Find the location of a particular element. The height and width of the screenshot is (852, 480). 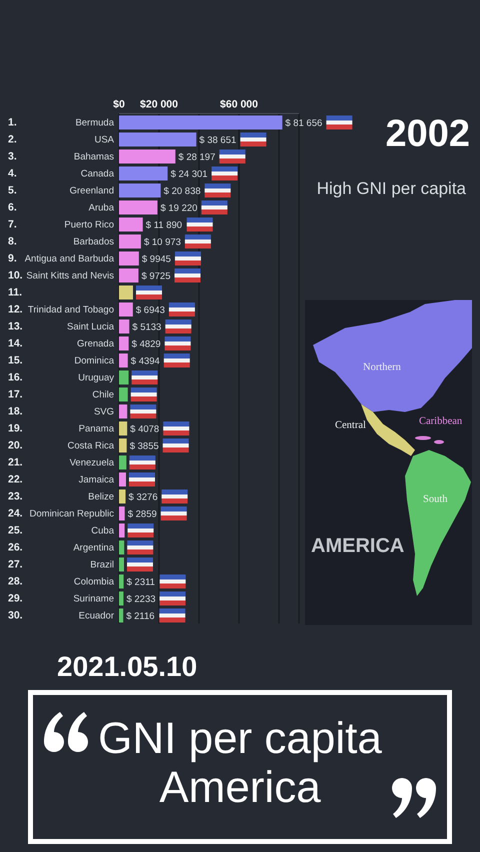

y-tick-label: Suriname is located at coordinates (93, 598).